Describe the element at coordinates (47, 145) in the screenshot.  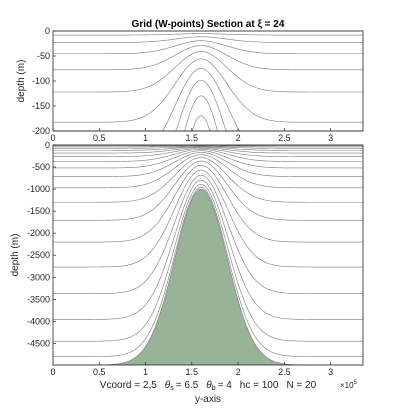
I see `bottom-y-tick-label: 0` at that location.